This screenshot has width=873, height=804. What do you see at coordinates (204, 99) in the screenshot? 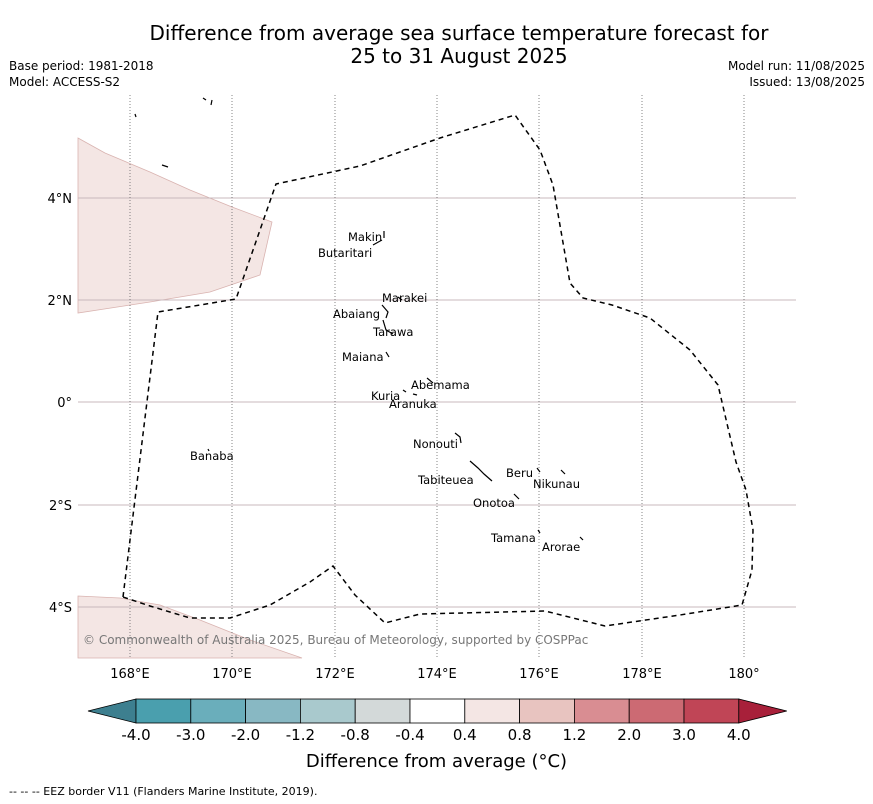
I see `island-north-1-shape` at bounding box center [204, 99].